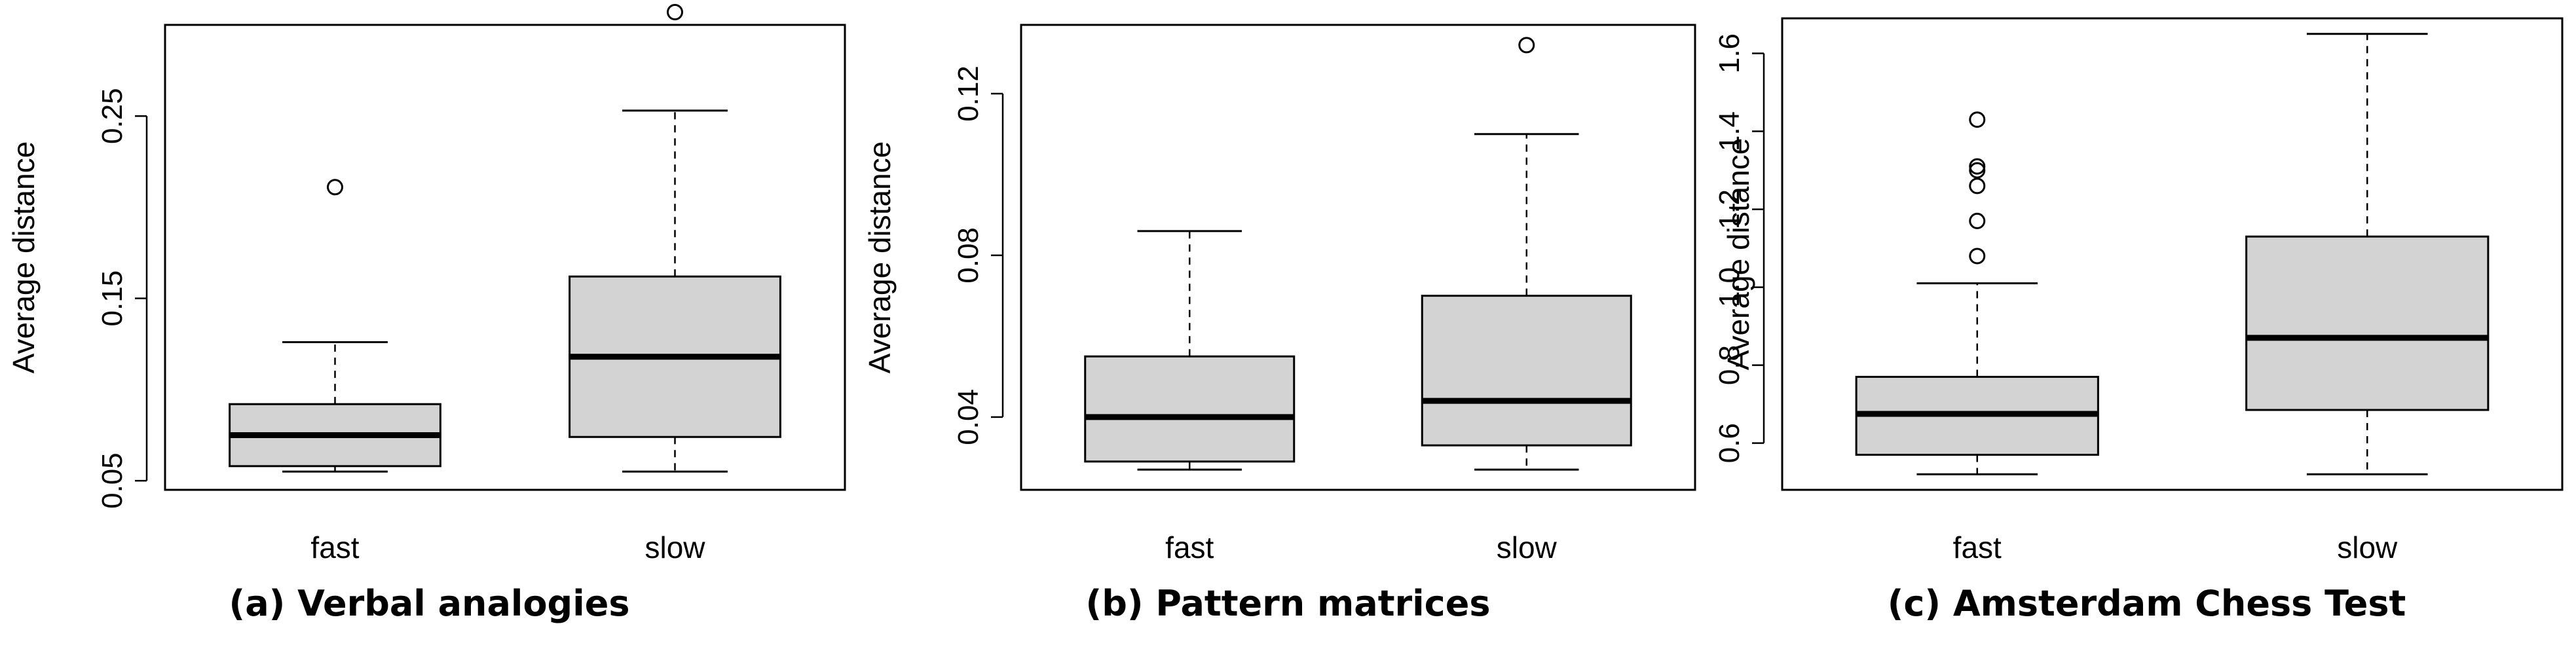 The width and height of the screenshot is (2576, 647). Describe the element at coordinates (968, 255) in the screenshot. I see `y-tick-label: 0.08` at that location.